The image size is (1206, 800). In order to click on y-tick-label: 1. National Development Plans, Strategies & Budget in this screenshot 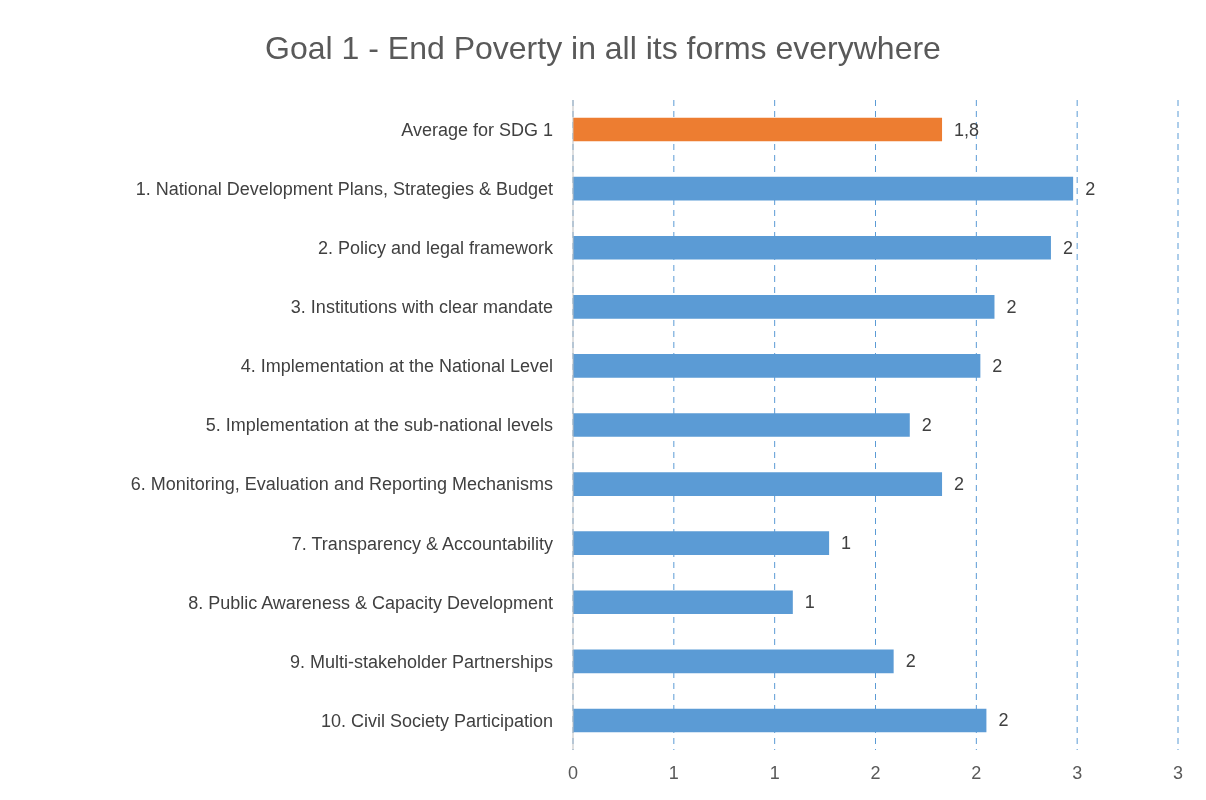, I will do `click(344, 189)`.